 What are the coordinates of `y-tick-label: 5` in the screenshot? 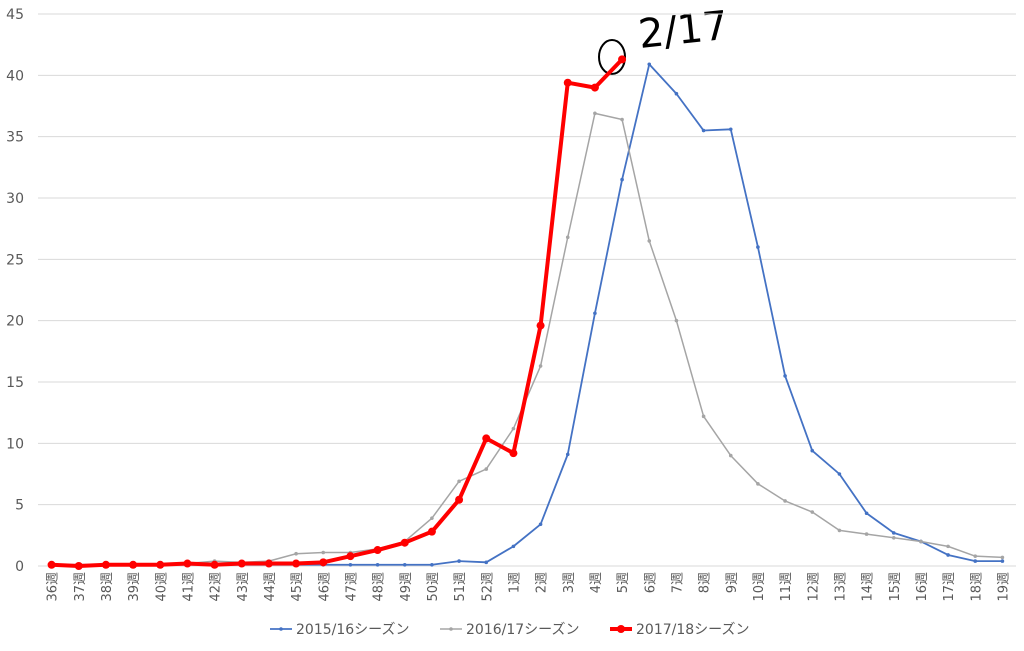 It's located at (19, 506).